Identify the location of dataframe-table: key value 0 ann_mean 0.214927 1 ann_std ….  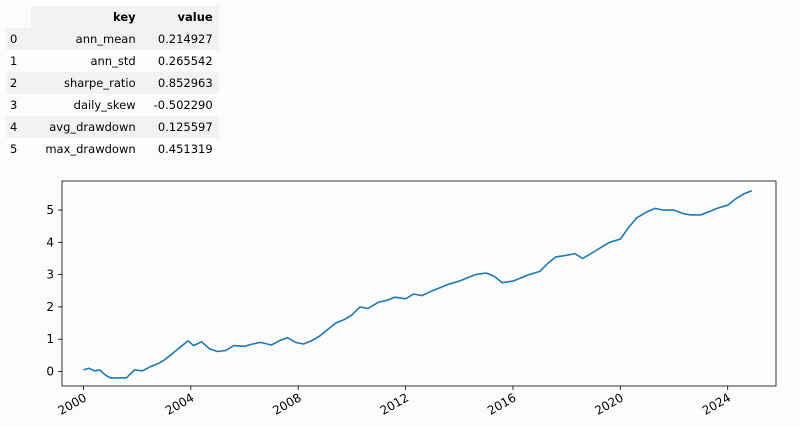
(112, 83).